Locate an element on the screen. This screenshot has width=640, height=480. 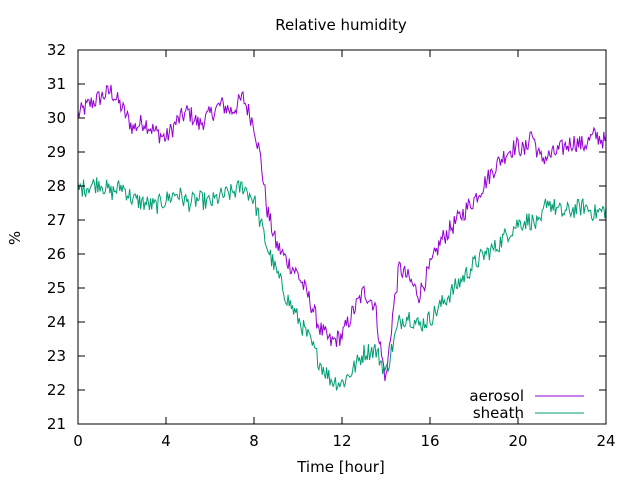
y-tick-label: 25 is located at coordinates (56, 288).